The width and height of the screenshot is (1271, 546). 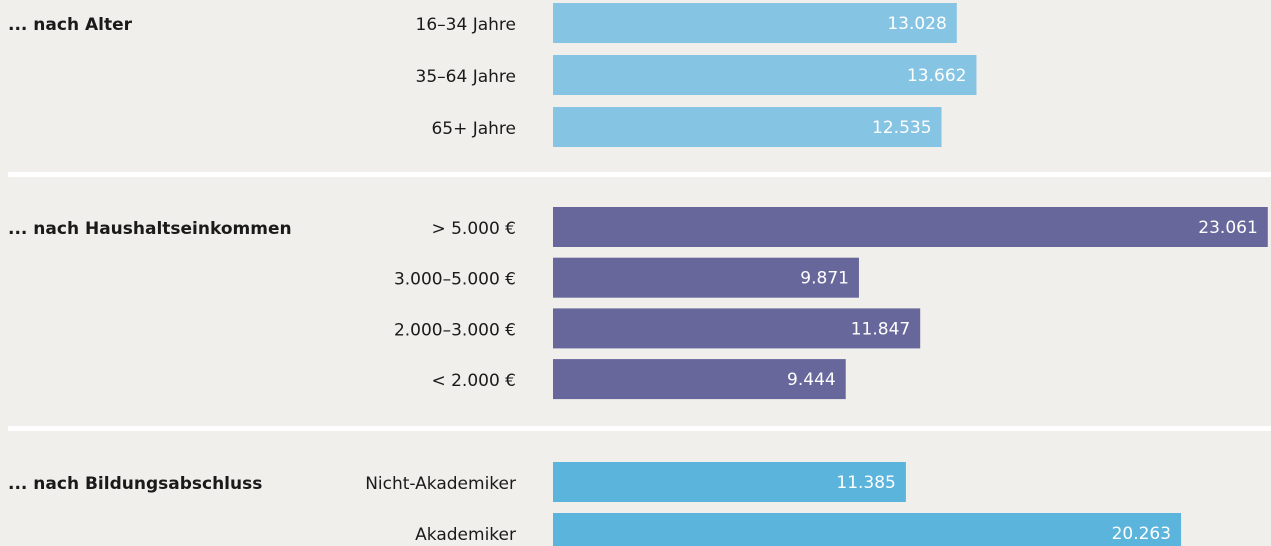 I want to click on value-label: 9.871, so click(x=824, y=279).